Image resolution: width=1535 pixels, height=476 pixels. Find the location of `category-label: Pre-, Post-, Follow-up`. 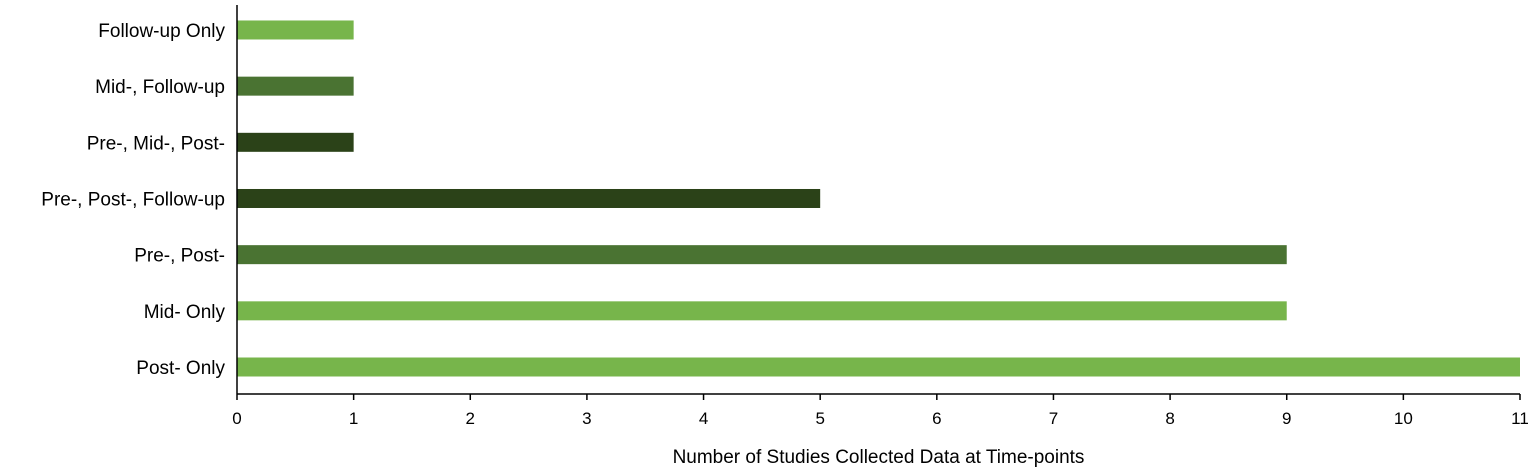

category-label: Pre-, Post-, Follow-up is located at coordinates (133, 199).